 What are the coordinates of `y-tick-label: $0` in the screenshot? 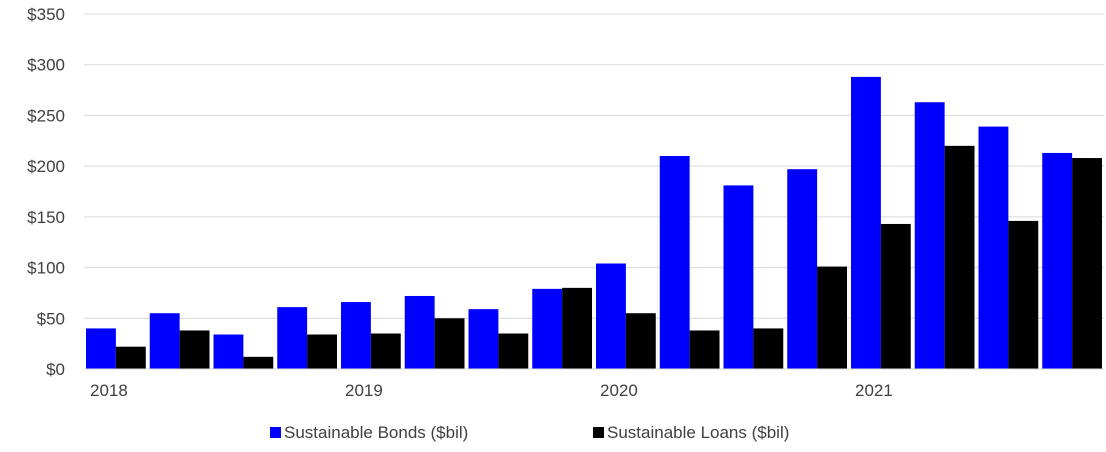 It's located at (55, 369).